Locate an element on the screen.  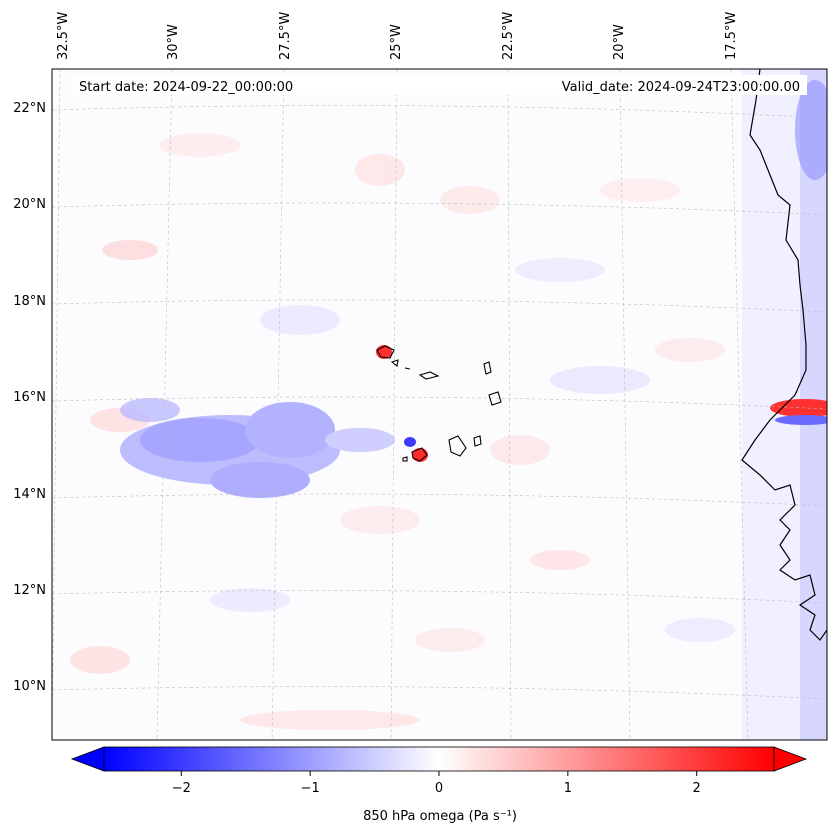
lon-label: 22.5°W is located at coordinates (508, 36).